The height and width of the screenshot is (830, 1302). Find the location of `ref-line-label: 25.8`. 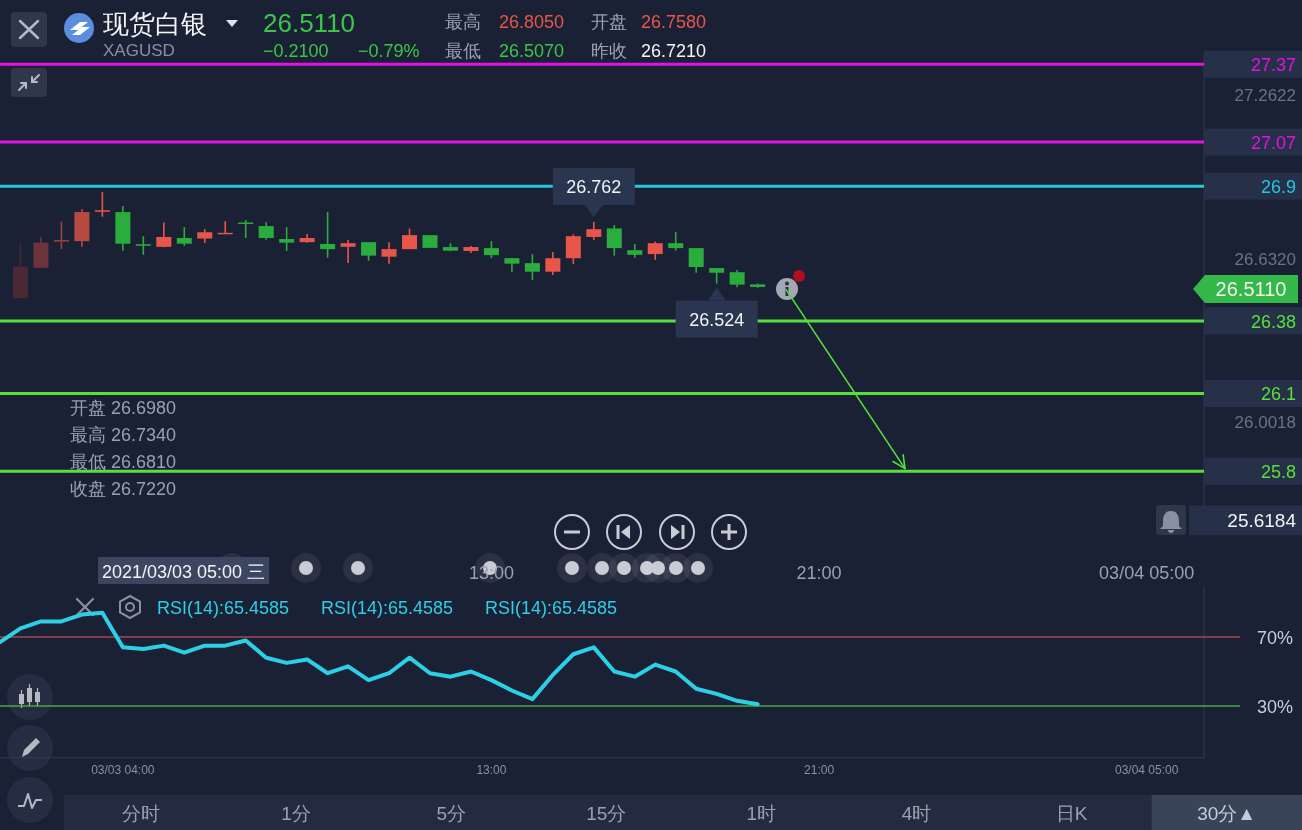

ref-line-label: 25.8 is located at coordinates (1278, 472).